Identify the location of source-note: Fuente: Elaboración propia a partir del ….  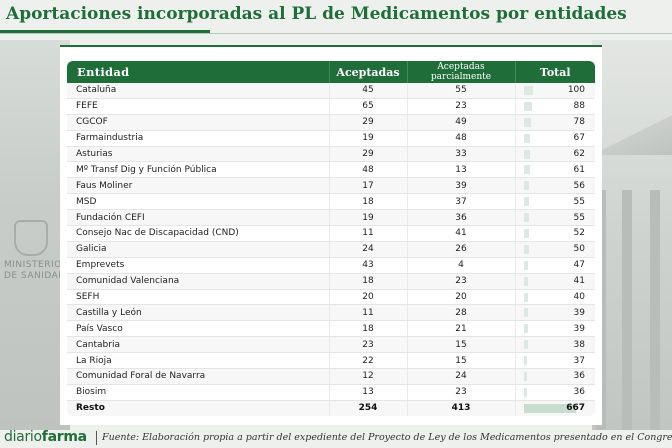
(387, 437).